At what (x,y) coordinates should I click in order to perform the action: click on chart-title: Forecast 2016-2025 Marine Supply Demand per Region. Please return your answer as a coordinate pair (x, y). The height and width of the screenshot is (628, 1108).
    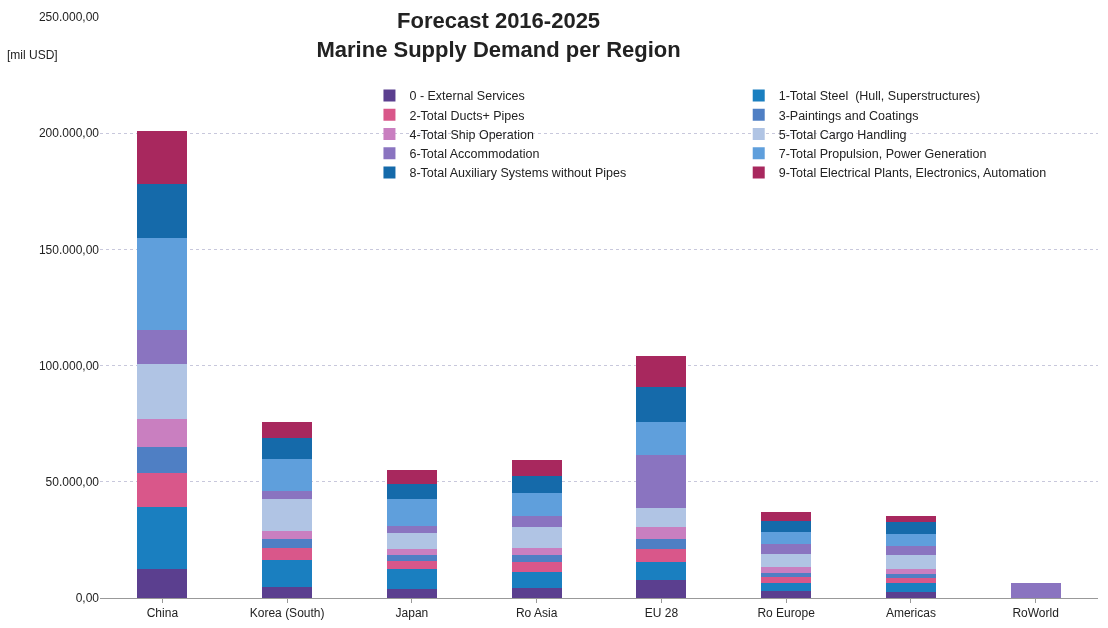
    Looking at the image, I should click on (498, 35).